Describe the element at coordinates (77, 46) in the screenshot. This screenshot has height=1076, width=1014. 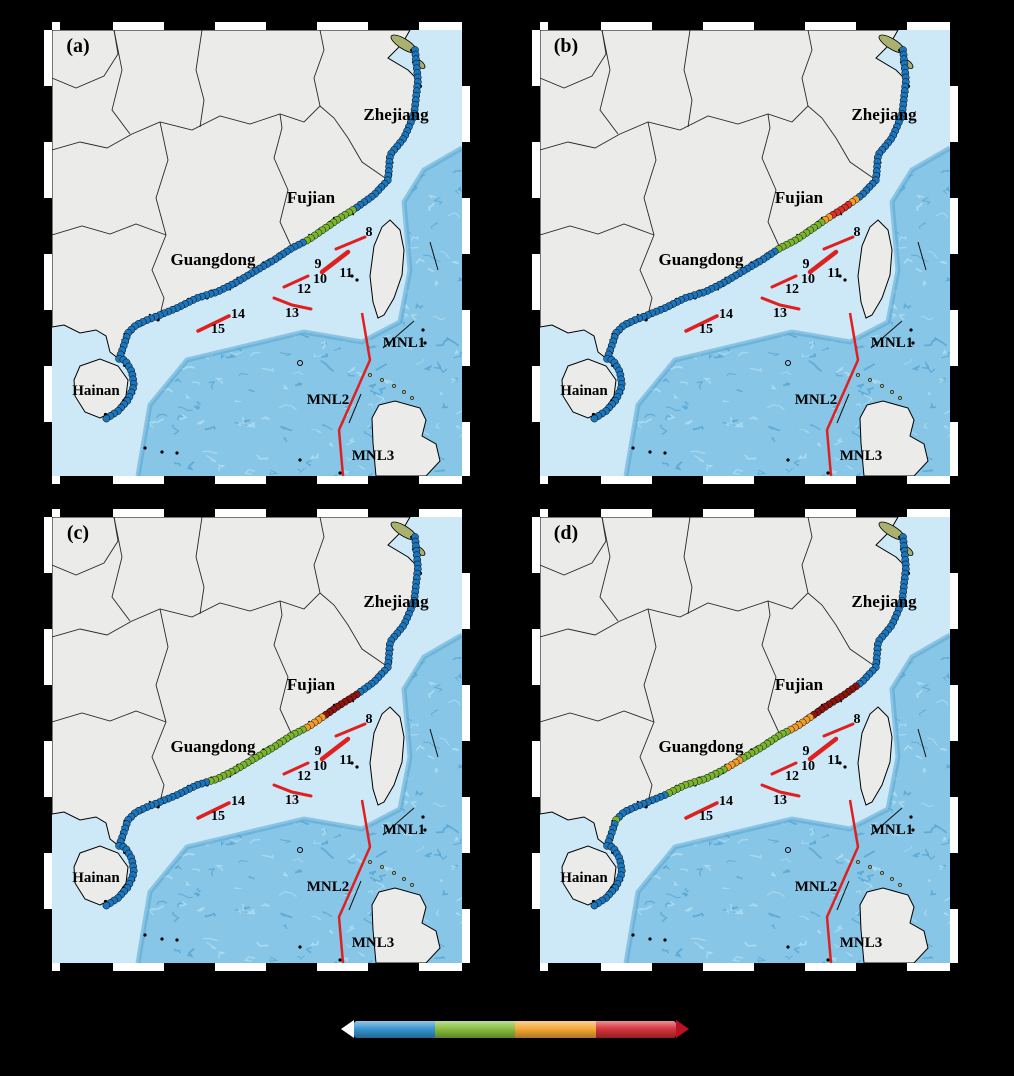
I see `panel-letter-a: (a)` at that location.